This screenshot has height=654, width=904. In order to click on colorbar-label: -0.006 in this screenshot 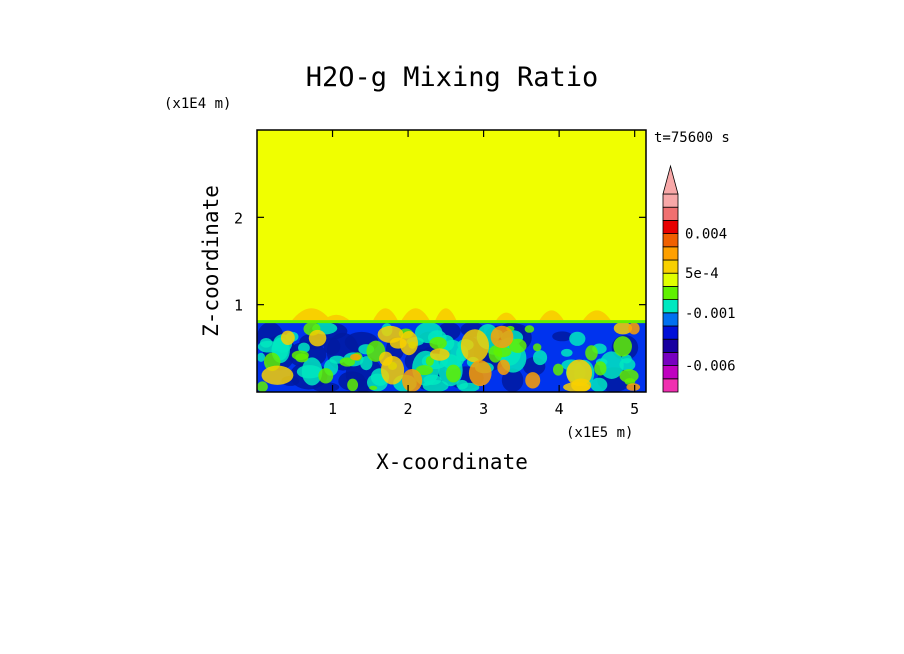, I will do `click(710, 367)`.